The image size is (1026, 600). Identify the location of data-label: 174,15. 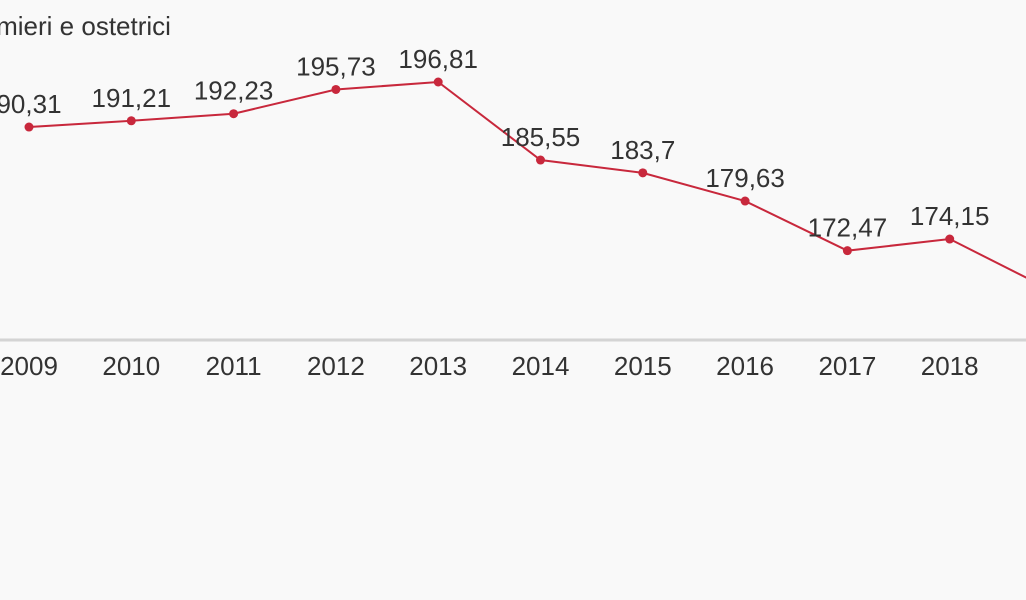
(950, 216).